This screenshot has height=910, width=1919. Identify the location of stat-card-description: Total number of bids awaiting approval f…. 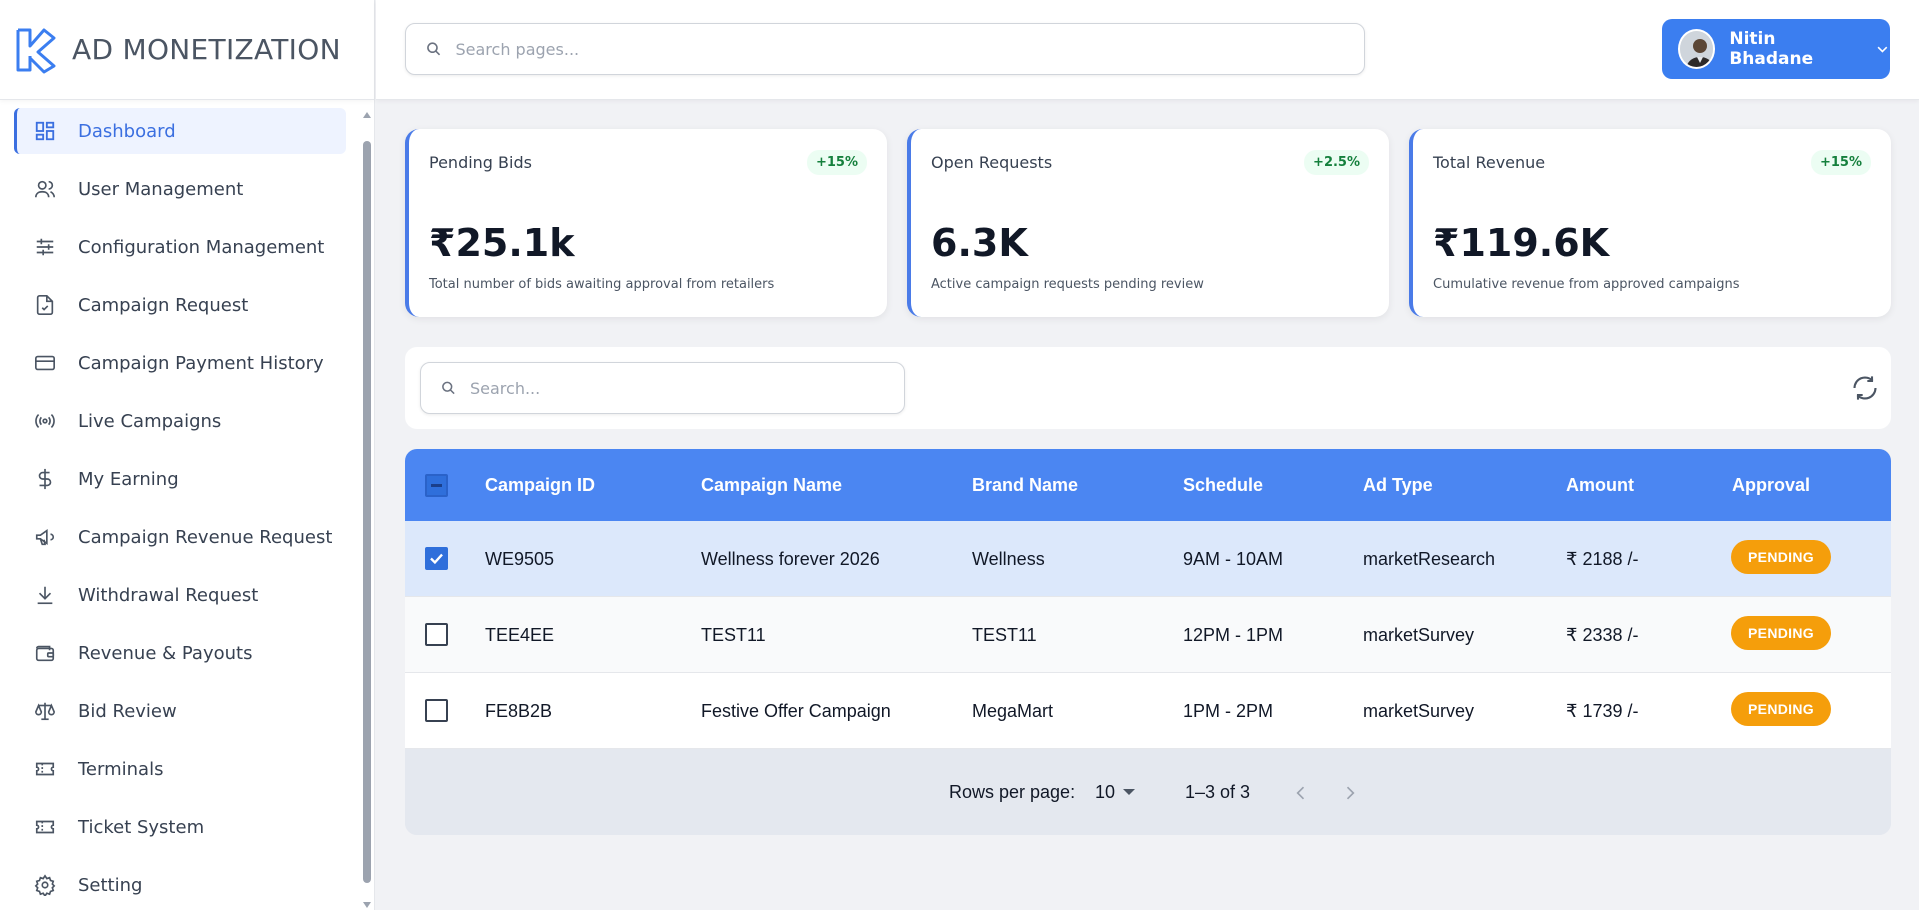
(602, 284).